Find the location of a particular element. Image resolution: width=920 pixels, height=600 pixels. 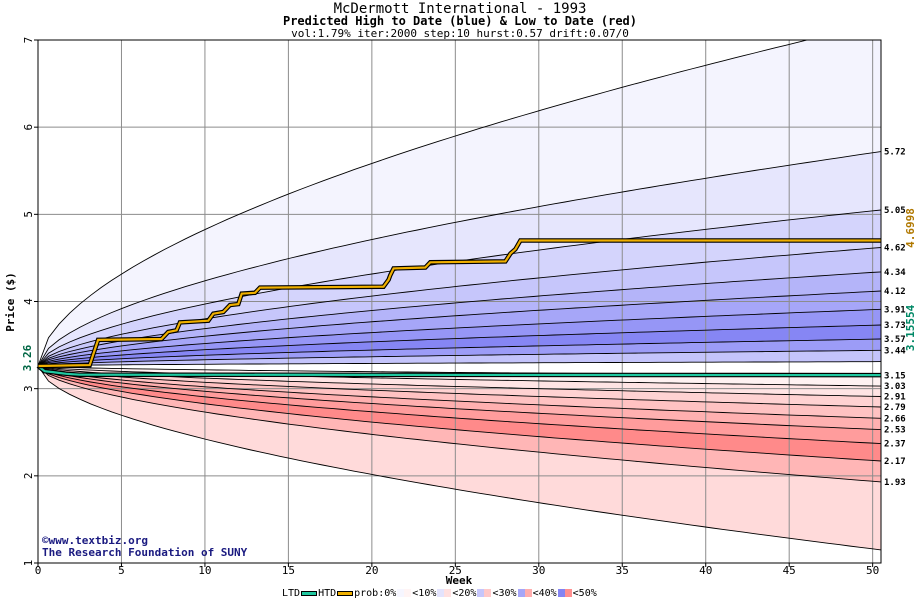

right-label-11: 2.91 is located at coordinates (895, 398).